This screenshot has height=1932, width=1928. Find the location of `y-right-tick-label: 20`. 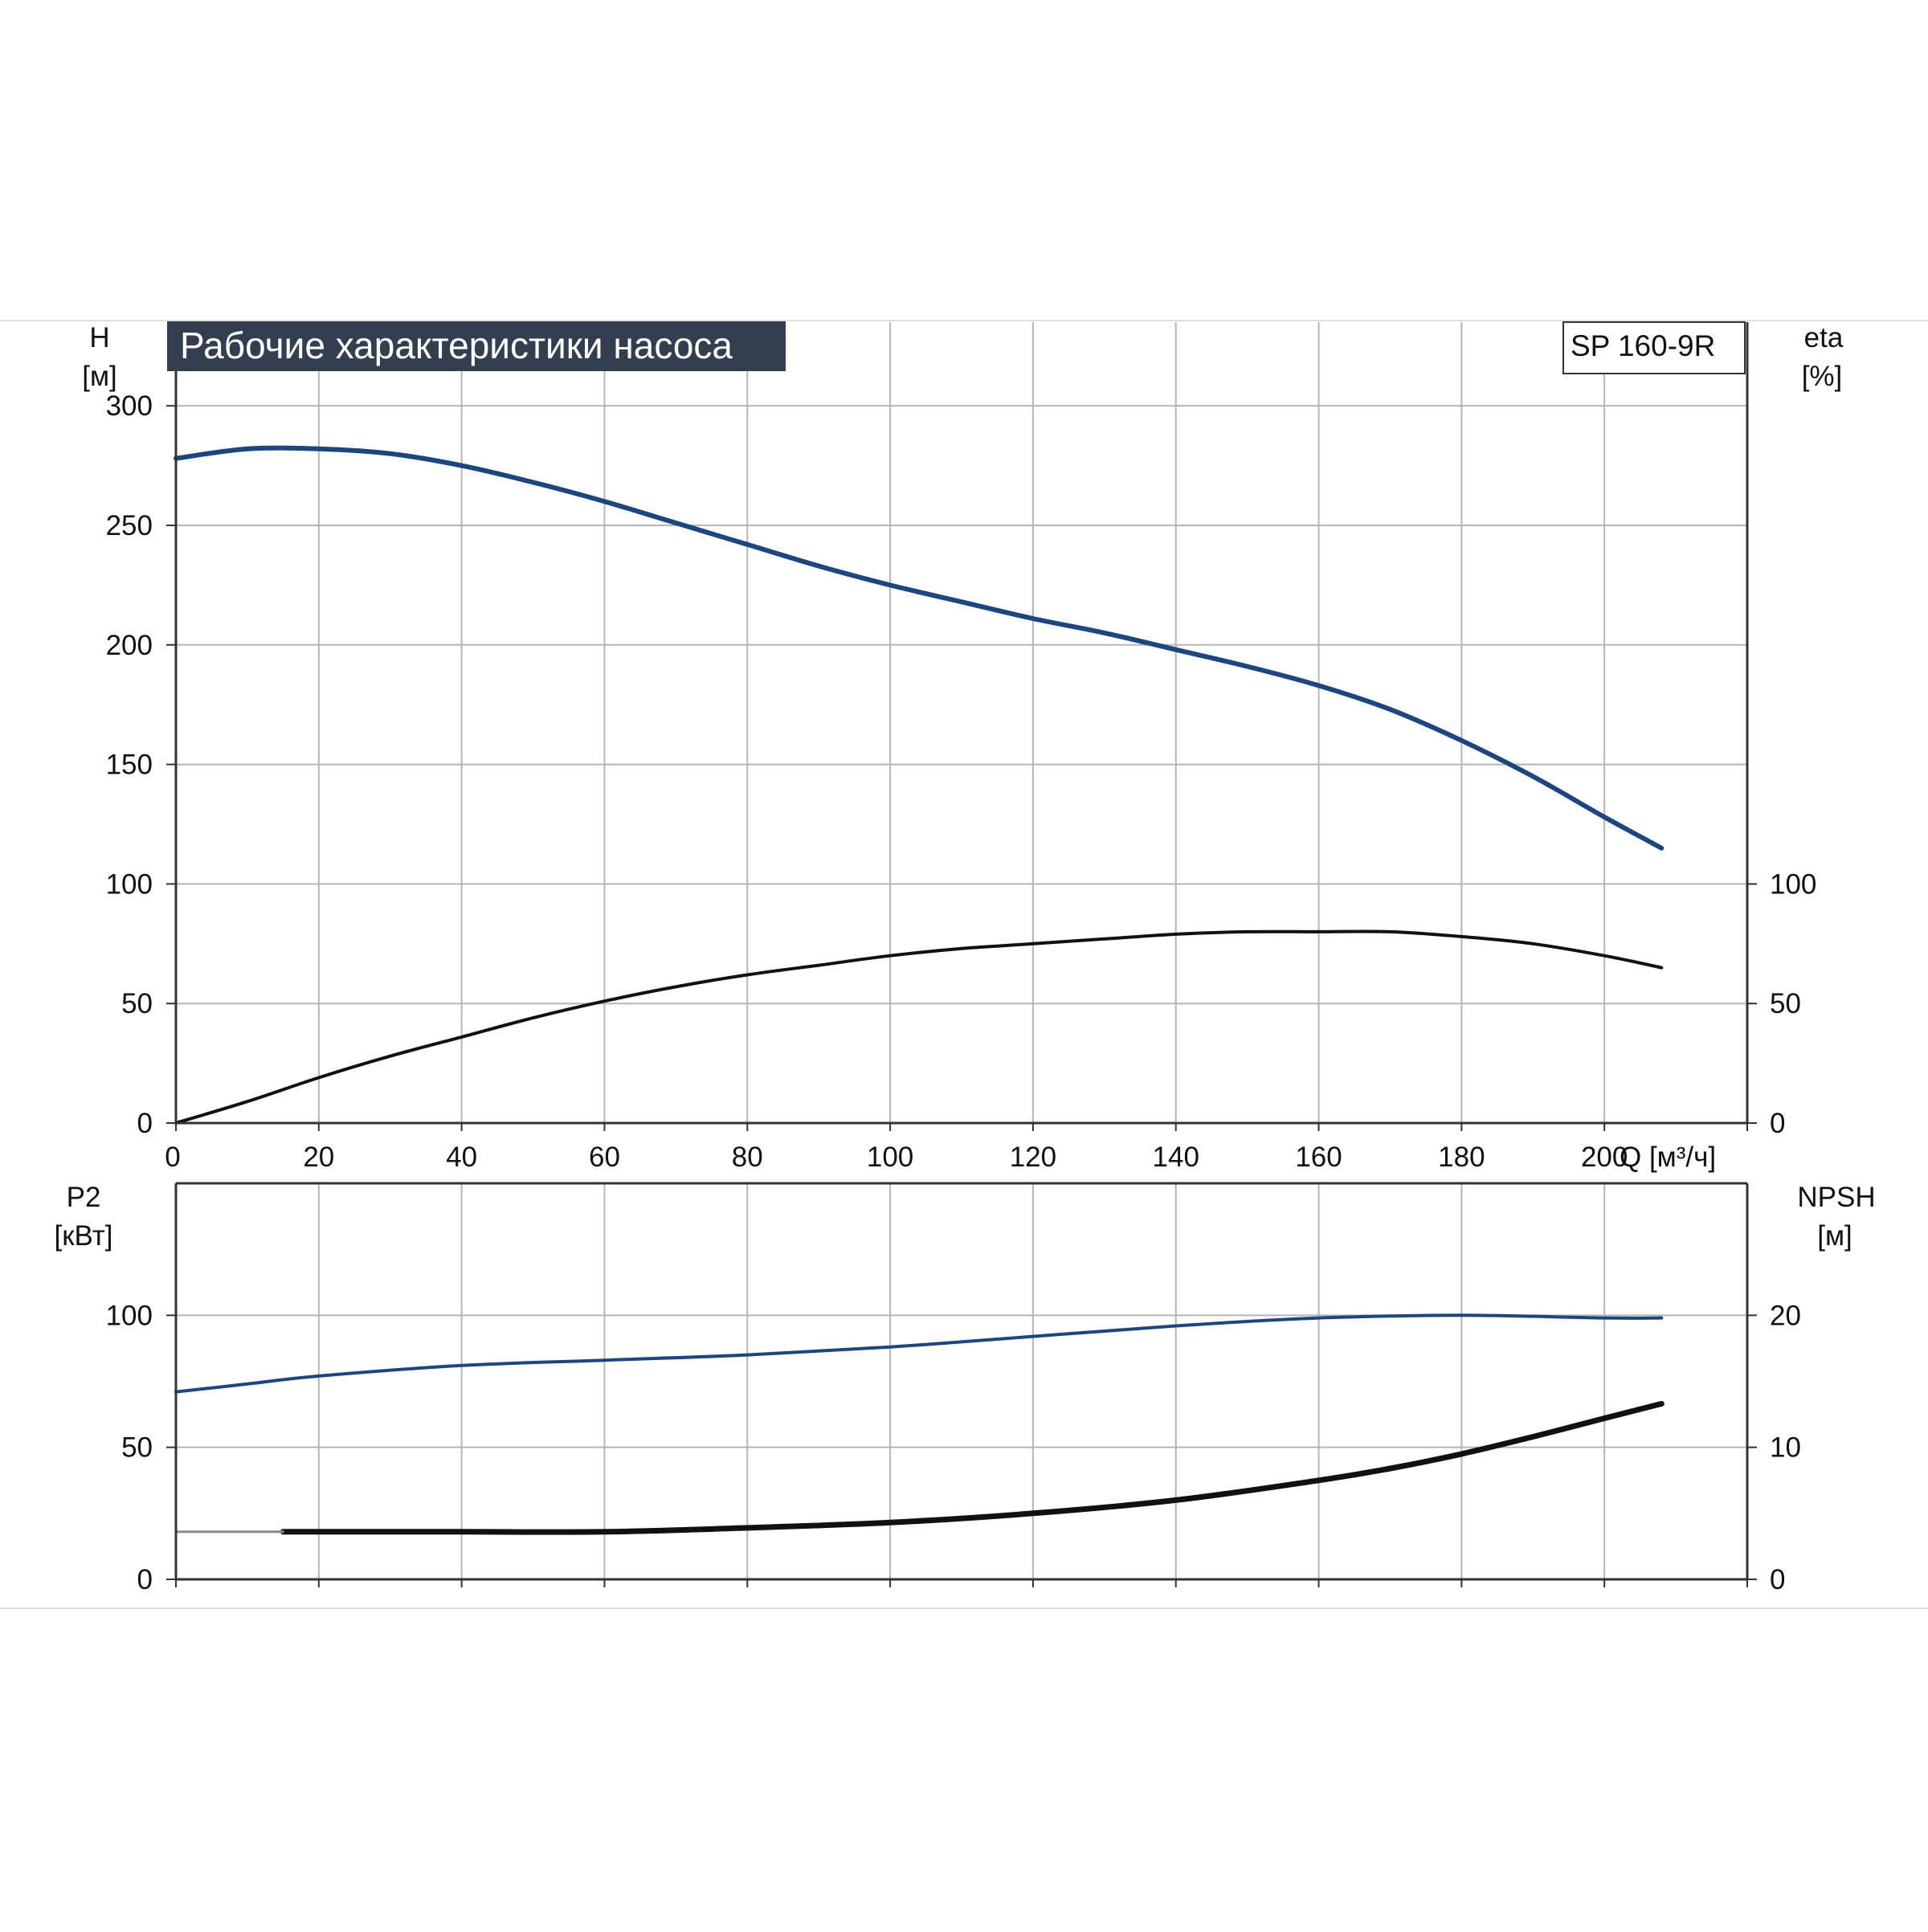

y-right-tick-label: 20 is located at coordinates (1785, 1315).